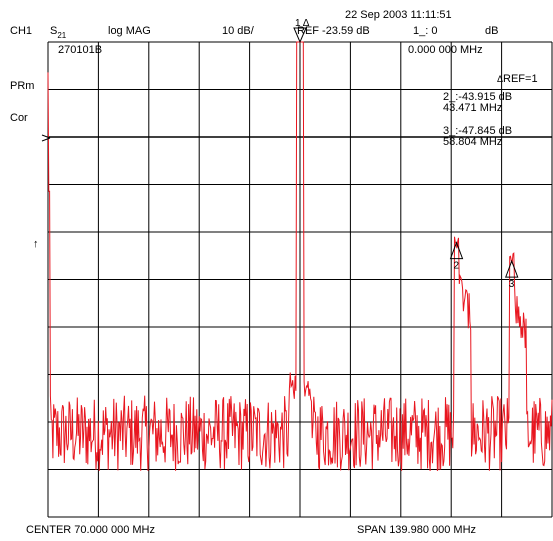 This screenshot has width=553, height=541. Describe the element at coordinates (445, 50) in the screenshot. I see `marker1-frequency: 0.000 000 MHz` at that location.